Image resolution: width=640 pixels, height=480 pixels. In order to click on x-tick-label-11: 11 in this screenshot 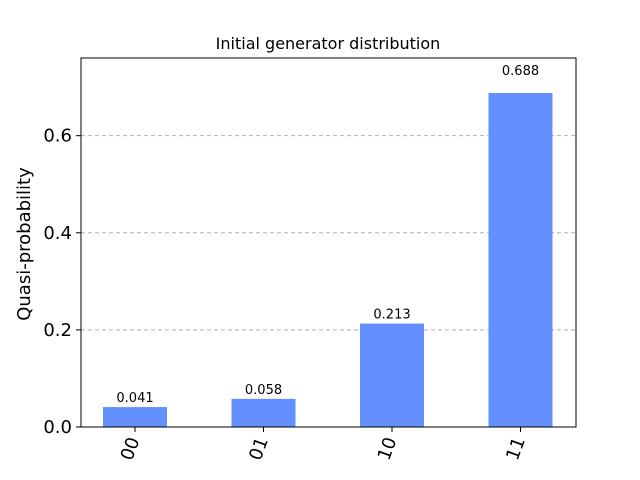, I will do `click(516, 448)`.